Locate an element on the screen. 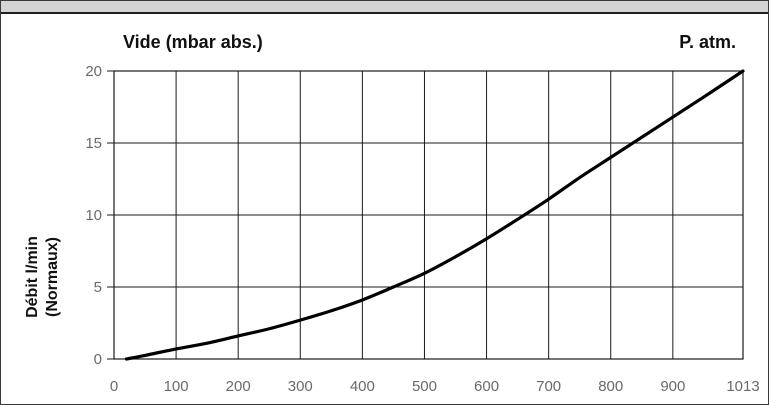  x-tick-label-10: 1013 is located at coordinates (742, 386).